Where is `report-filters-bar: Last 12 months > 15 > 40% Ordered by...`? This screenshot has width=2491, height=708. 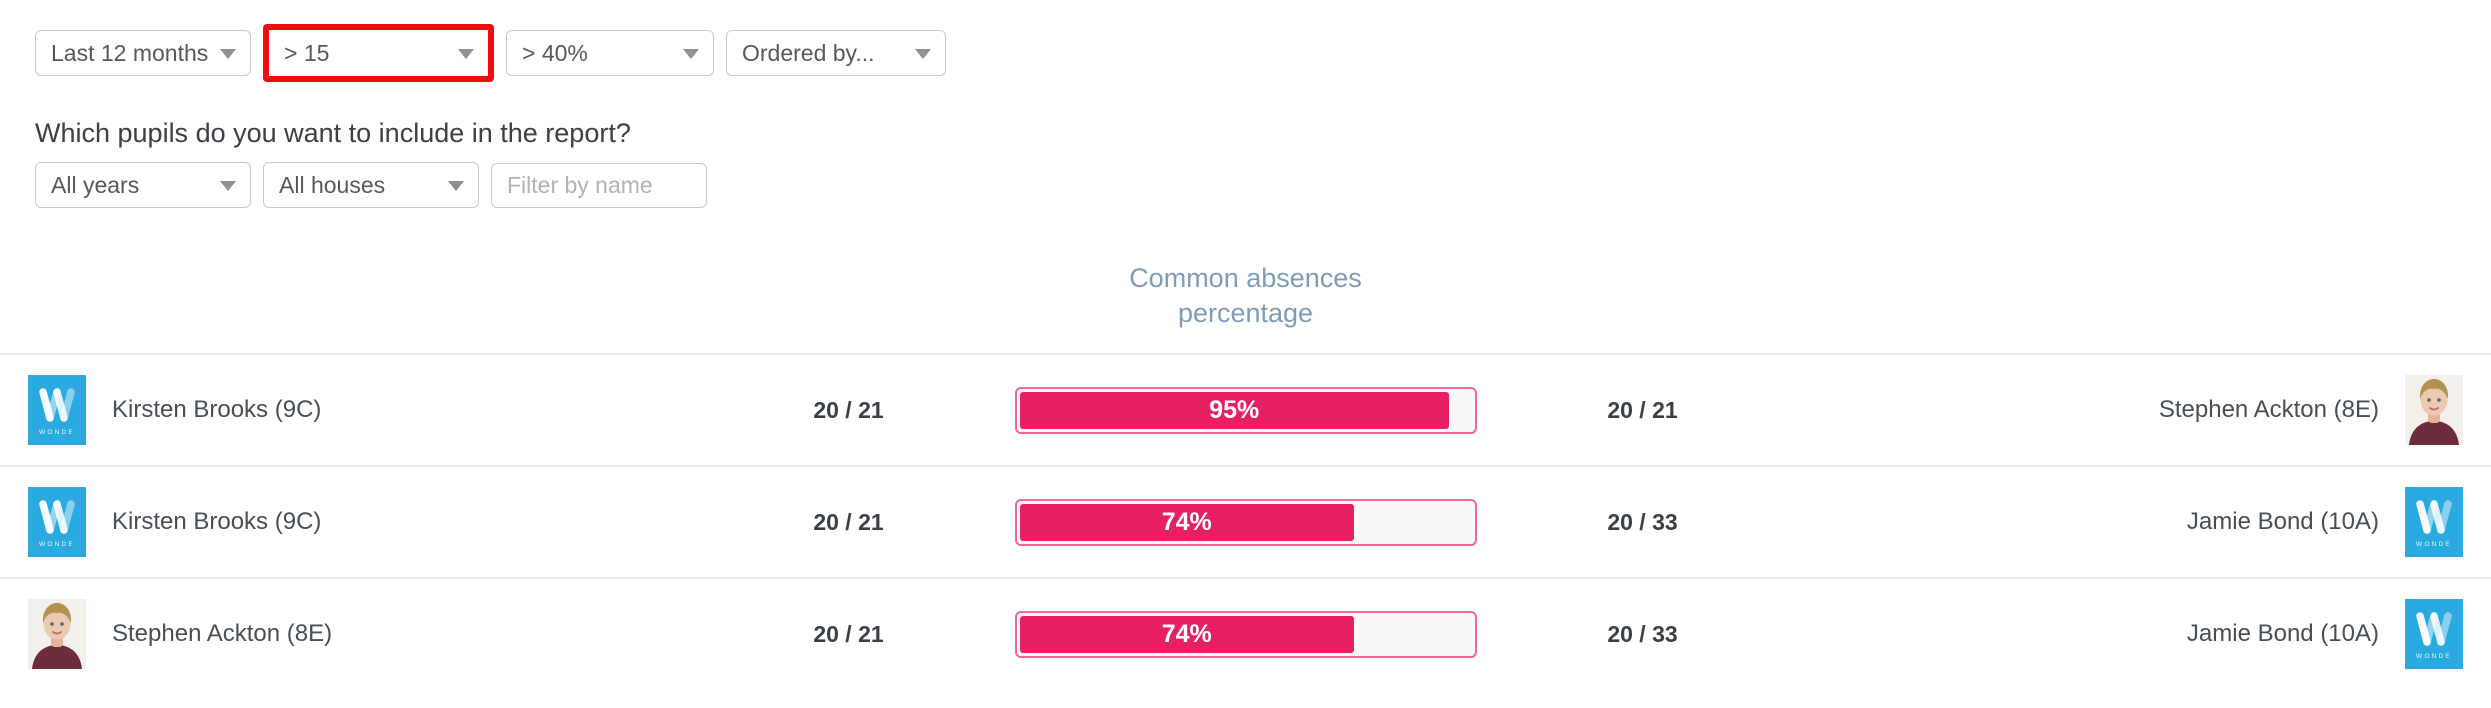 report-filters-bar: Last 12 months > 15 > 40% Ordered by... is located at coordinates (1263, 53).